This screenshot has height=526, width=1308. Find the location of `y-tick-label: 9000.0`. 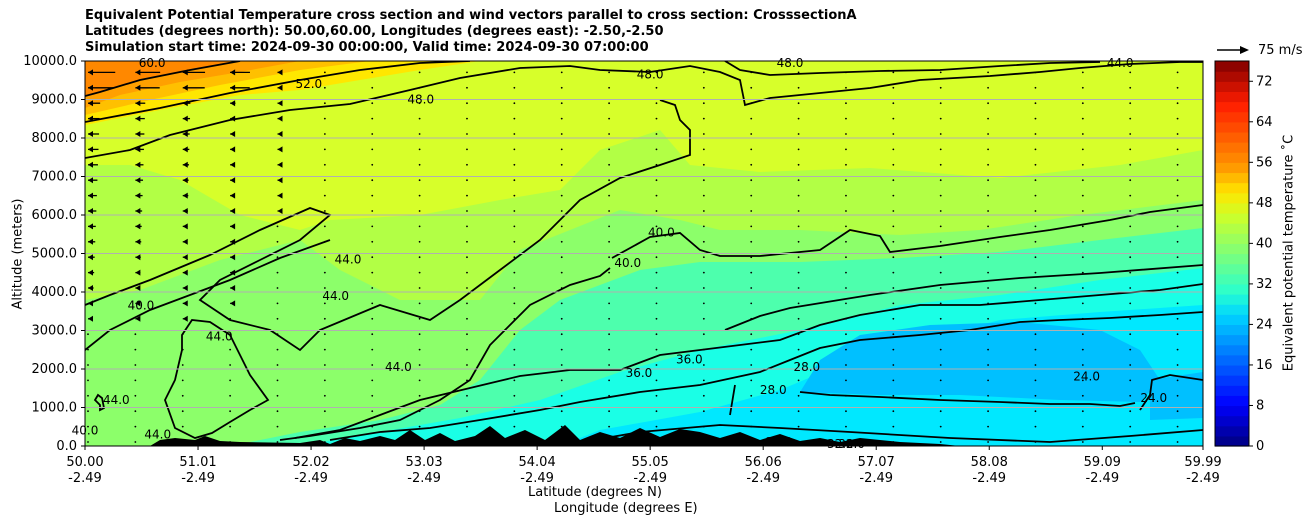

y-tick-label: 9000.0 is located at coordinates (55, 100).